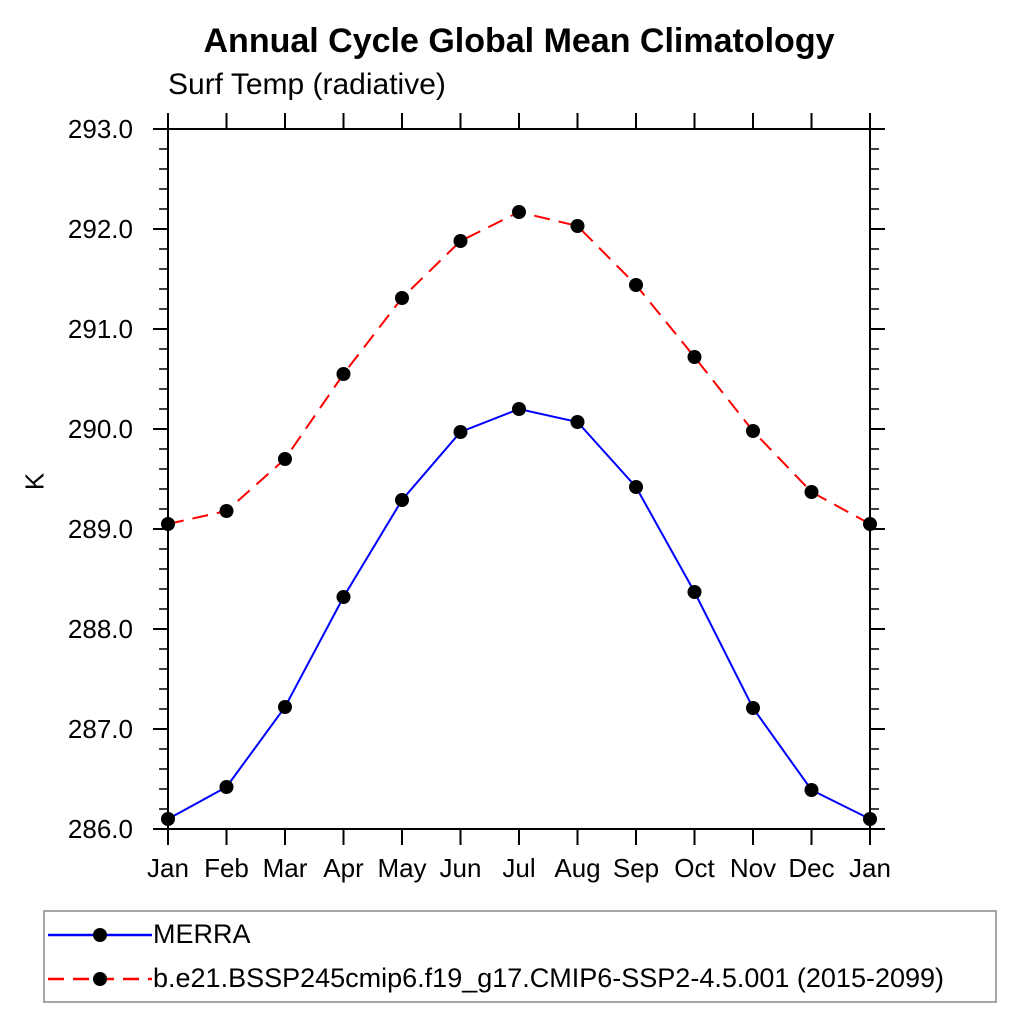 This screenshot has width=1024, height=1024. I want to click on legend-label-merra: MERRA, so click(202, 934).